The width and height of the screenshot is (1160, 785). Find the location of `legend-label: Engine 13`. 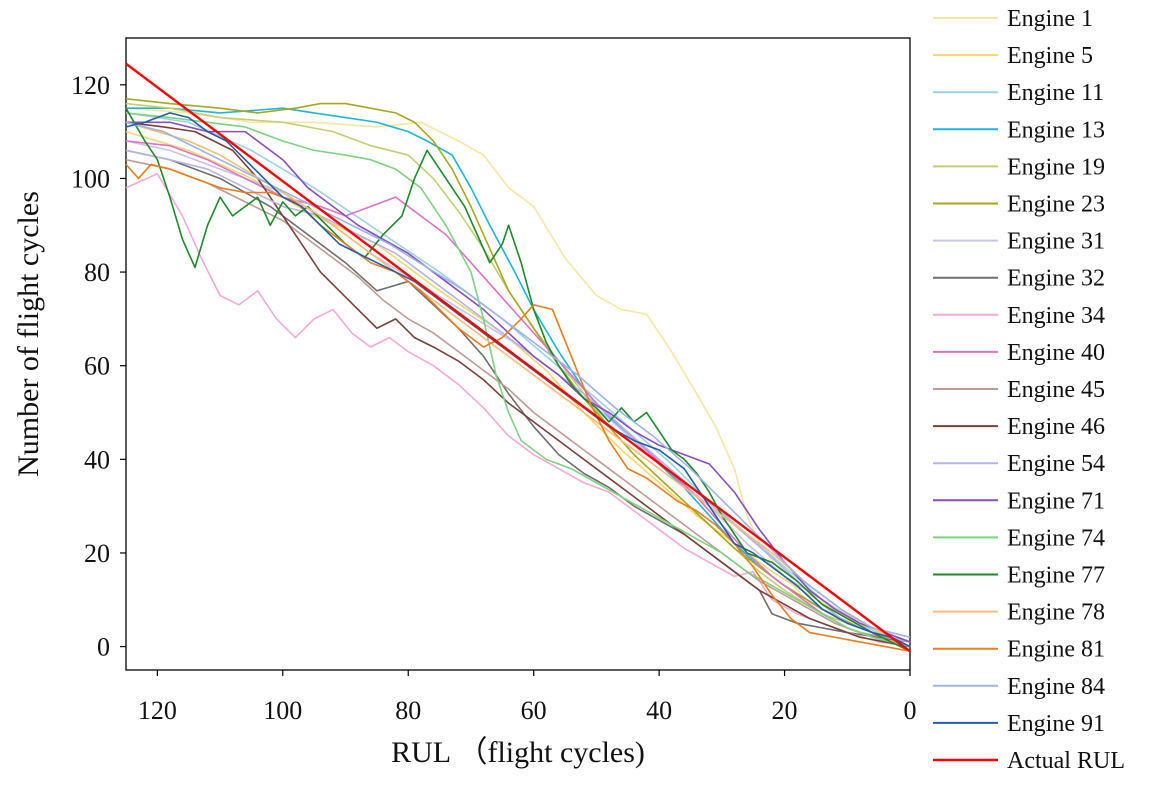

legend-label: Engine 13 is located at coordinates (1056, 130).